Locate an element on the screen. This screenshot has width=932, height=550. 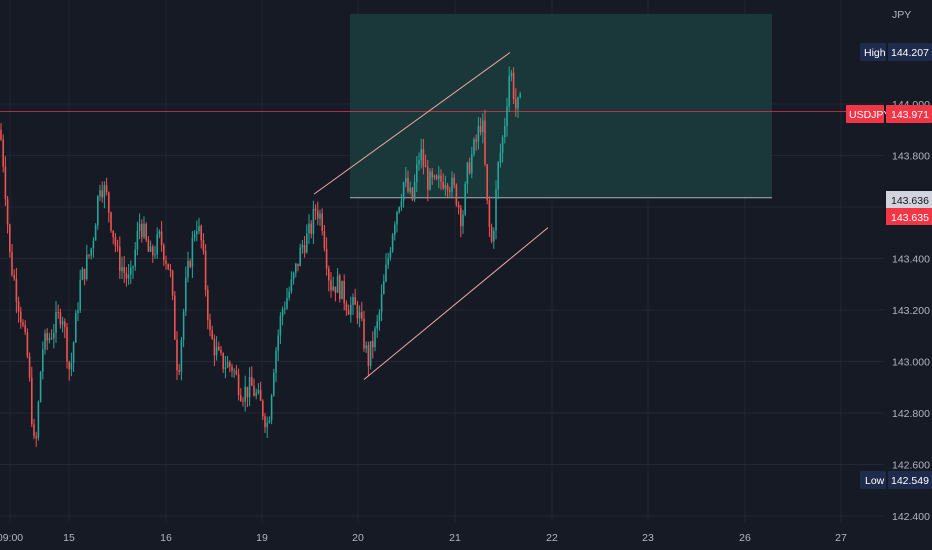
time-tick-label: 21 is located at coordinates (455, 538).